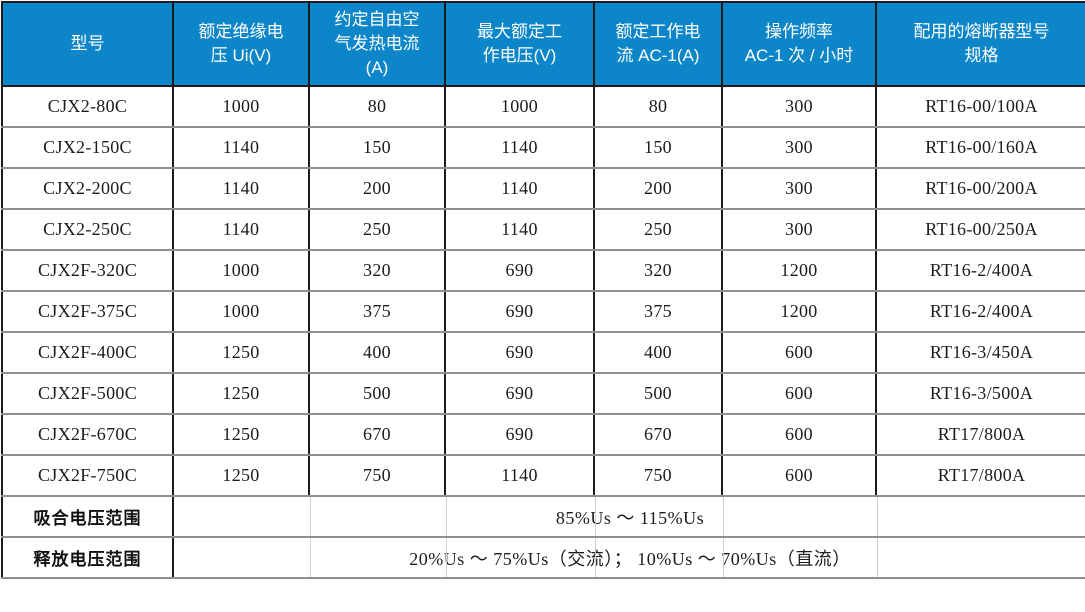 This screenshot has width=1085, height=612. Describe the element at coordinates (87, 393) in the screenshot. I see `model-cell: CJX2F-500C` at that location.